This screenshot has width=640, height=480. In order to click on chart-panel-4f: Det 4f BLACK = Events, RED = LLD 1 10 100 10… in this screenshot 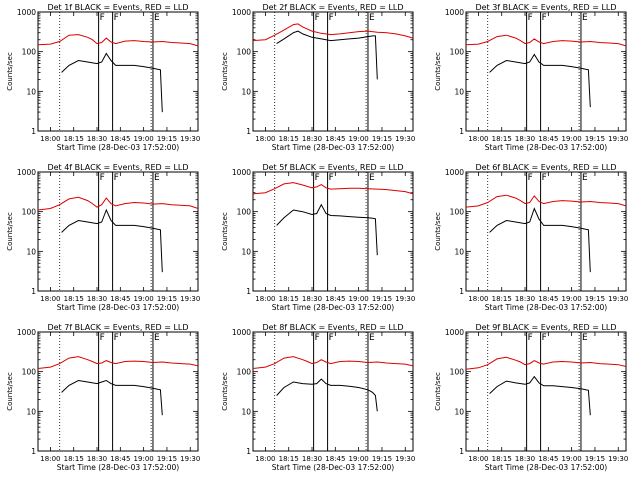, I will do `click(103, 237)`.